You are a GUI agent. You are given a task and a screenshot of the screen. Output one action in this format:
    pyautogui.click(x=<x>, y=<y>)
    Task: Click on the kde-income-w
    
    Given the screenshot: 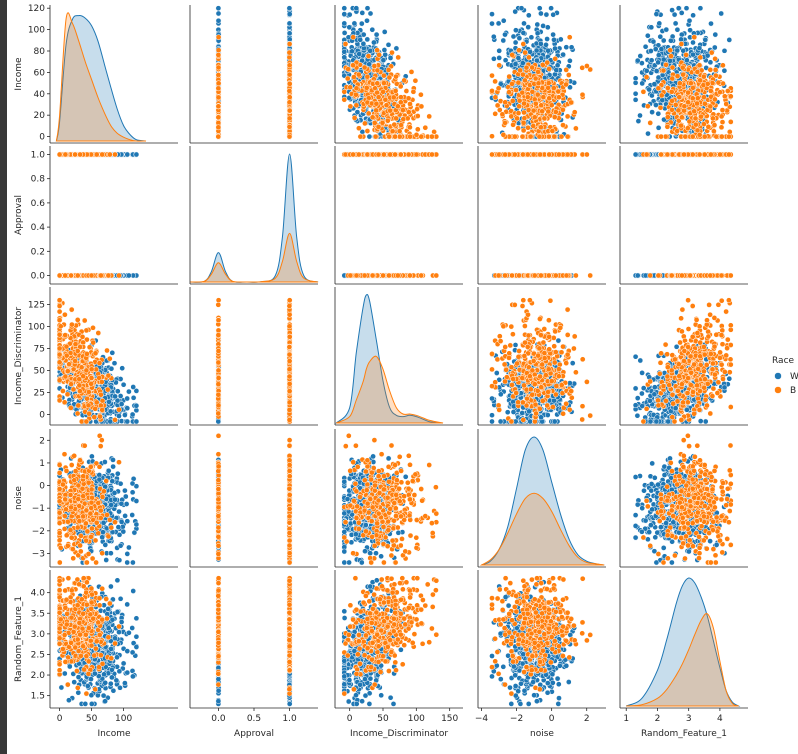 What is the action you would take?
    pyautogui.click(x=101, y=78)
    